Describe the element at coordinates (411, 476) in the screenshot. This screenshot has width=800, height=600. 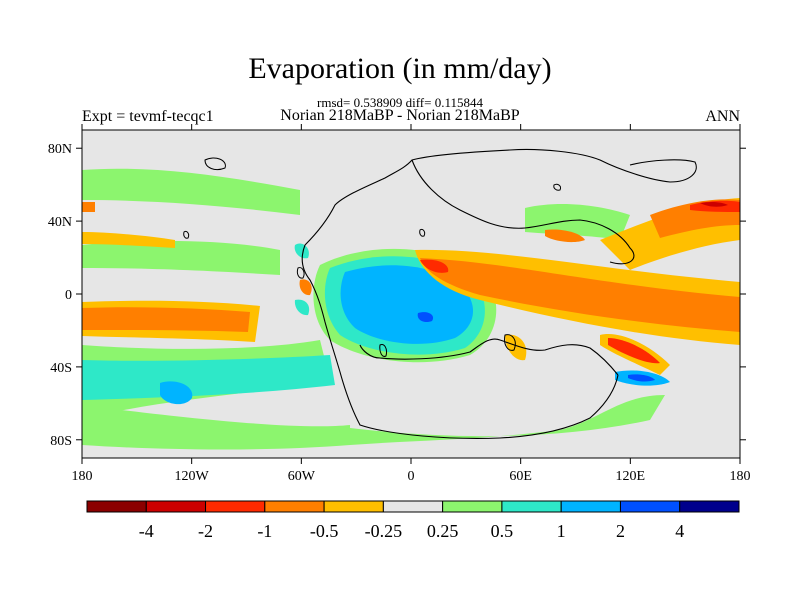
I see `lon-tick-label: 0` at that location.